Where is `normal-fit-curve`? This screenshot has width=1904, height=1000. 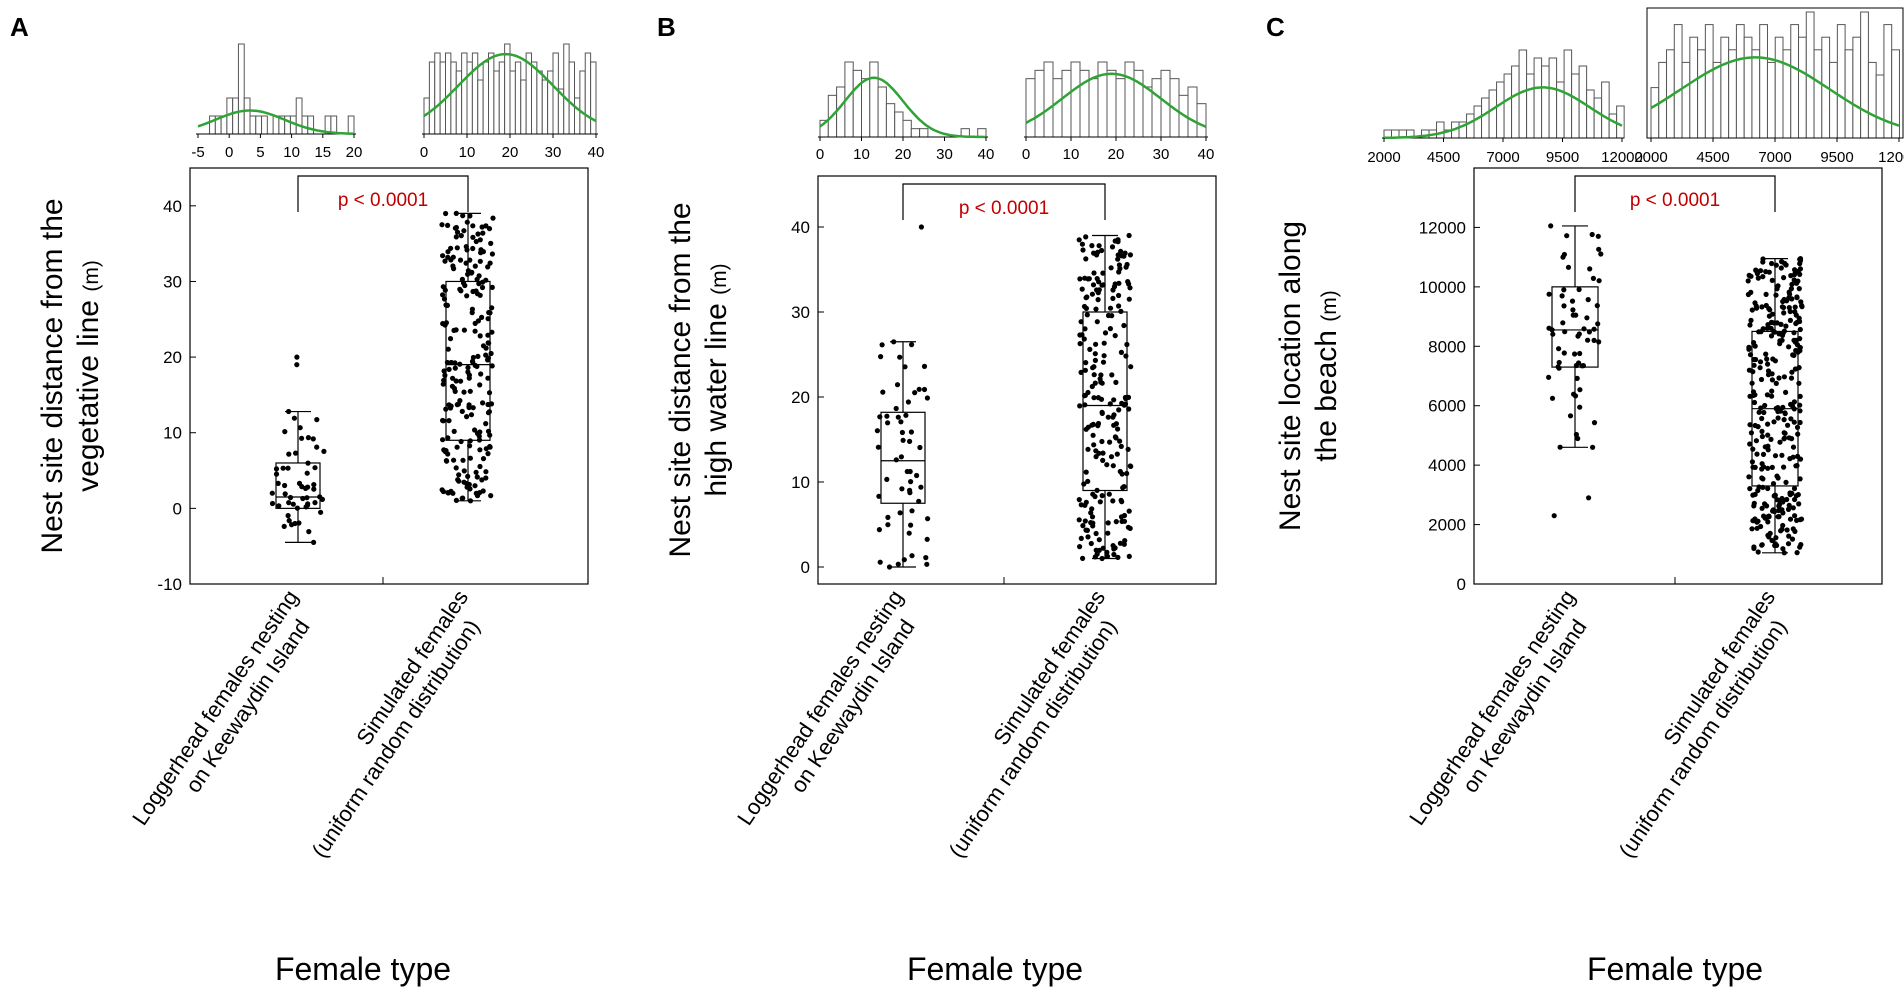 normal-fit-curve is located at coordinates (1503, 113).